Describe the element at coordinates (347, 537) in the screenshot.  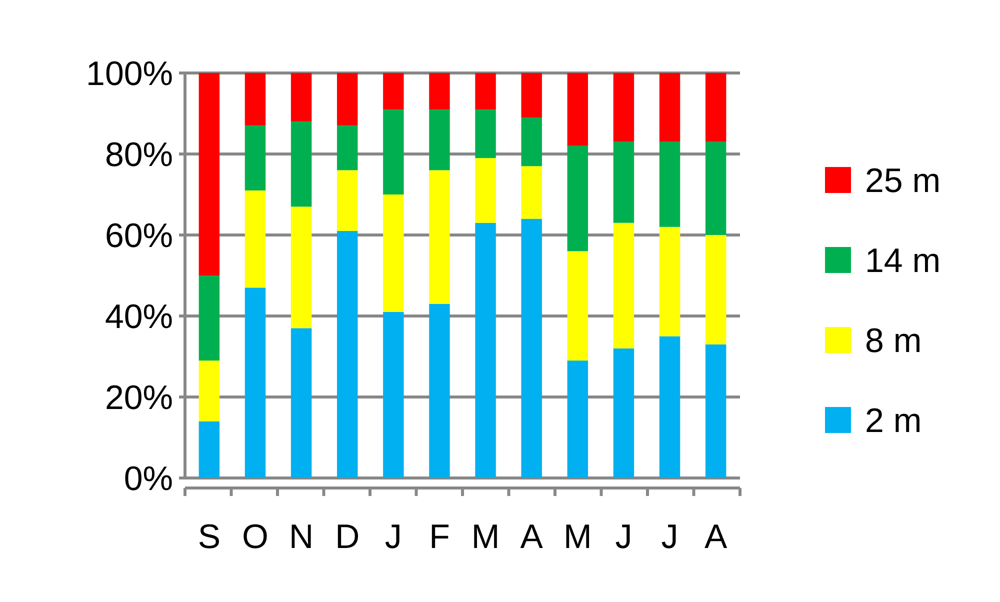
I see `x-tick-label: D` at that location.